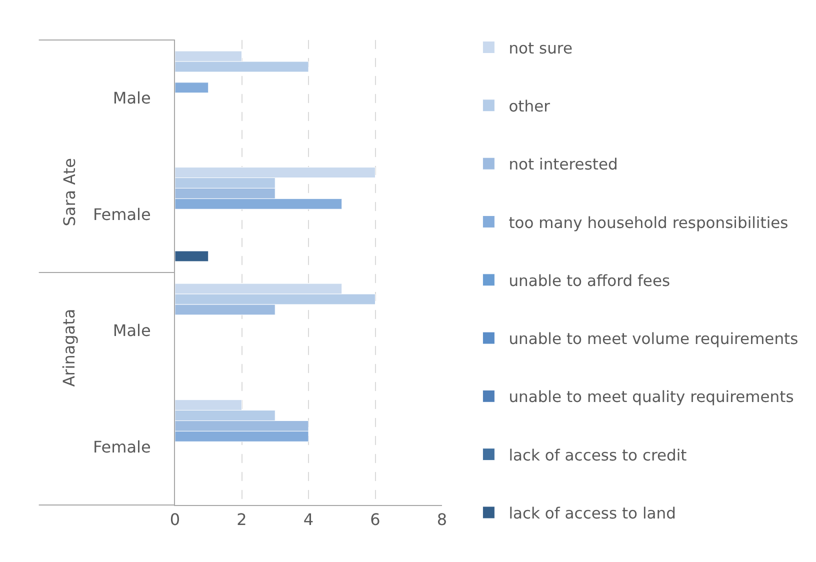  What do you see at coordinates (68, 347) in the screenshot?
I see `text: Arinagata` at bounding box center [68, 347].